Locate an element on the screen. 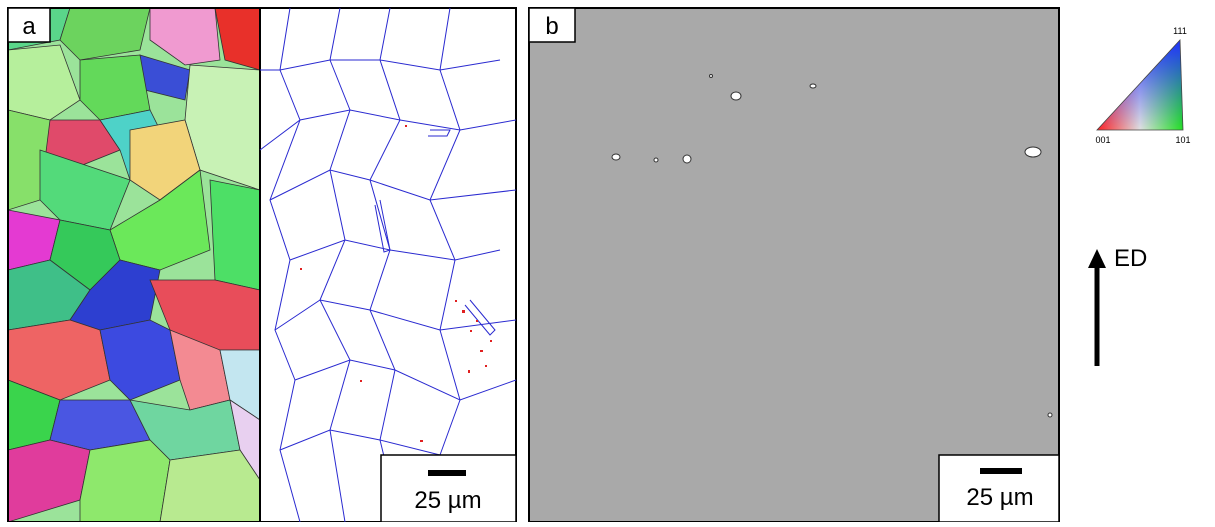 The image size is (1215, 527). ipf-triangle-overlay is located at coordinates (1140, 85).